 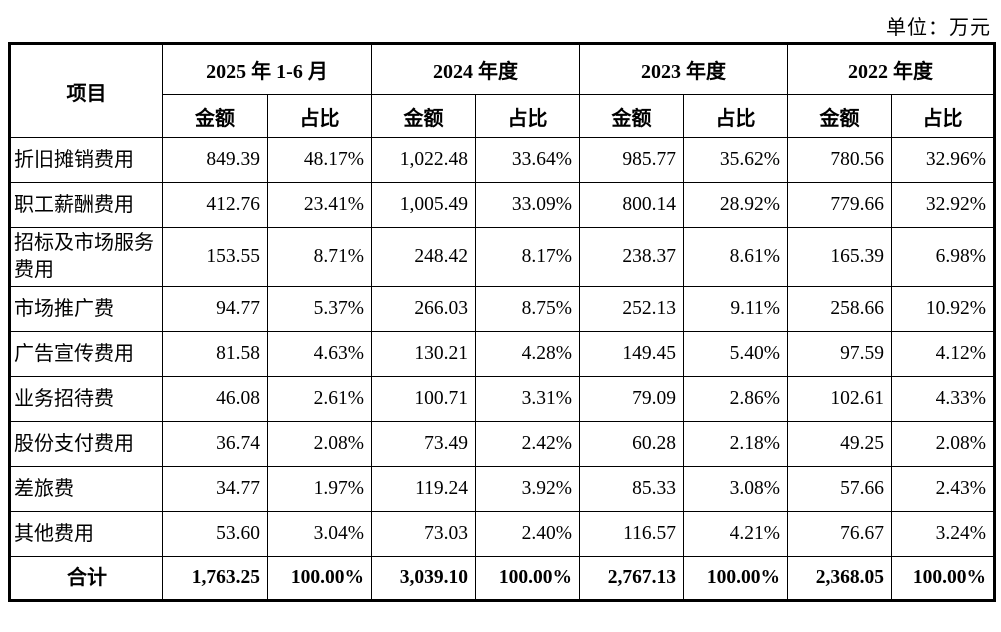 What do you see at coordinates (86, 309) in the screenshot?
I see `row-label: 市场推广费` at bounding box center [86, 309].